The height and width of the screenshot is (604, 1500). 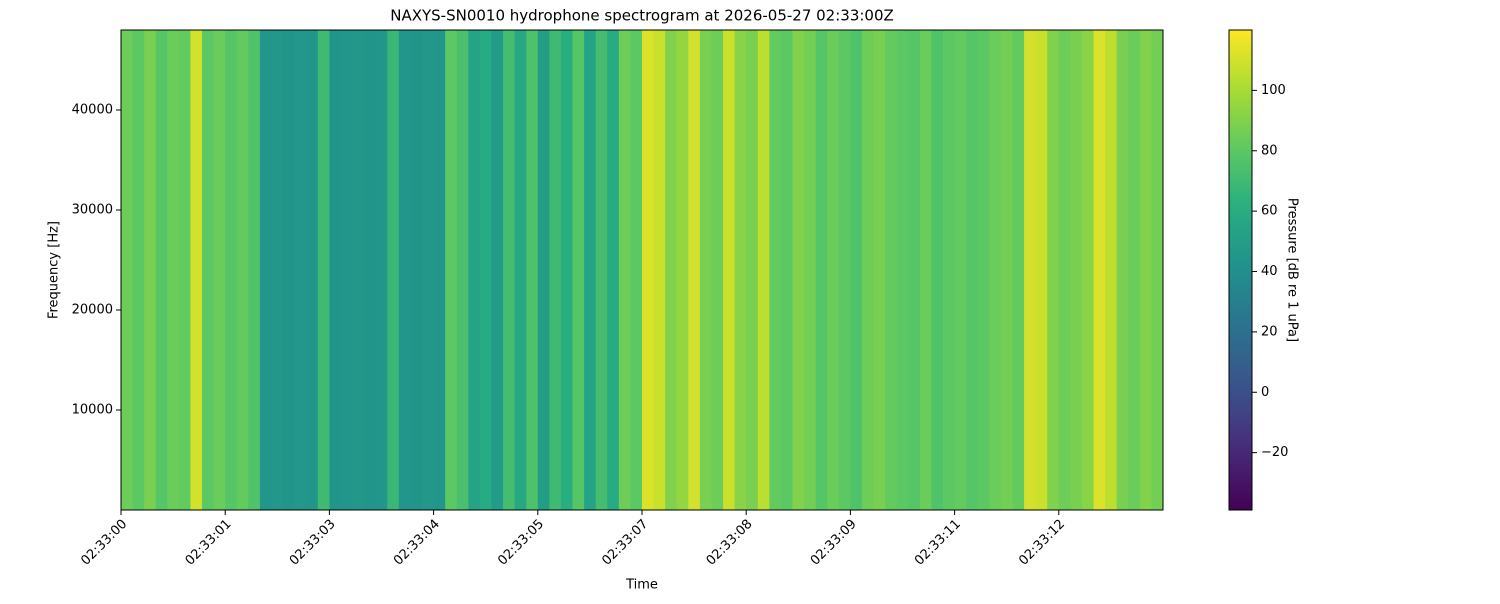 What do you see at coordinates (834, 543) in the screenshot?
I see `x-tick-label: 02:33:09` at bounding box center [834, 543].